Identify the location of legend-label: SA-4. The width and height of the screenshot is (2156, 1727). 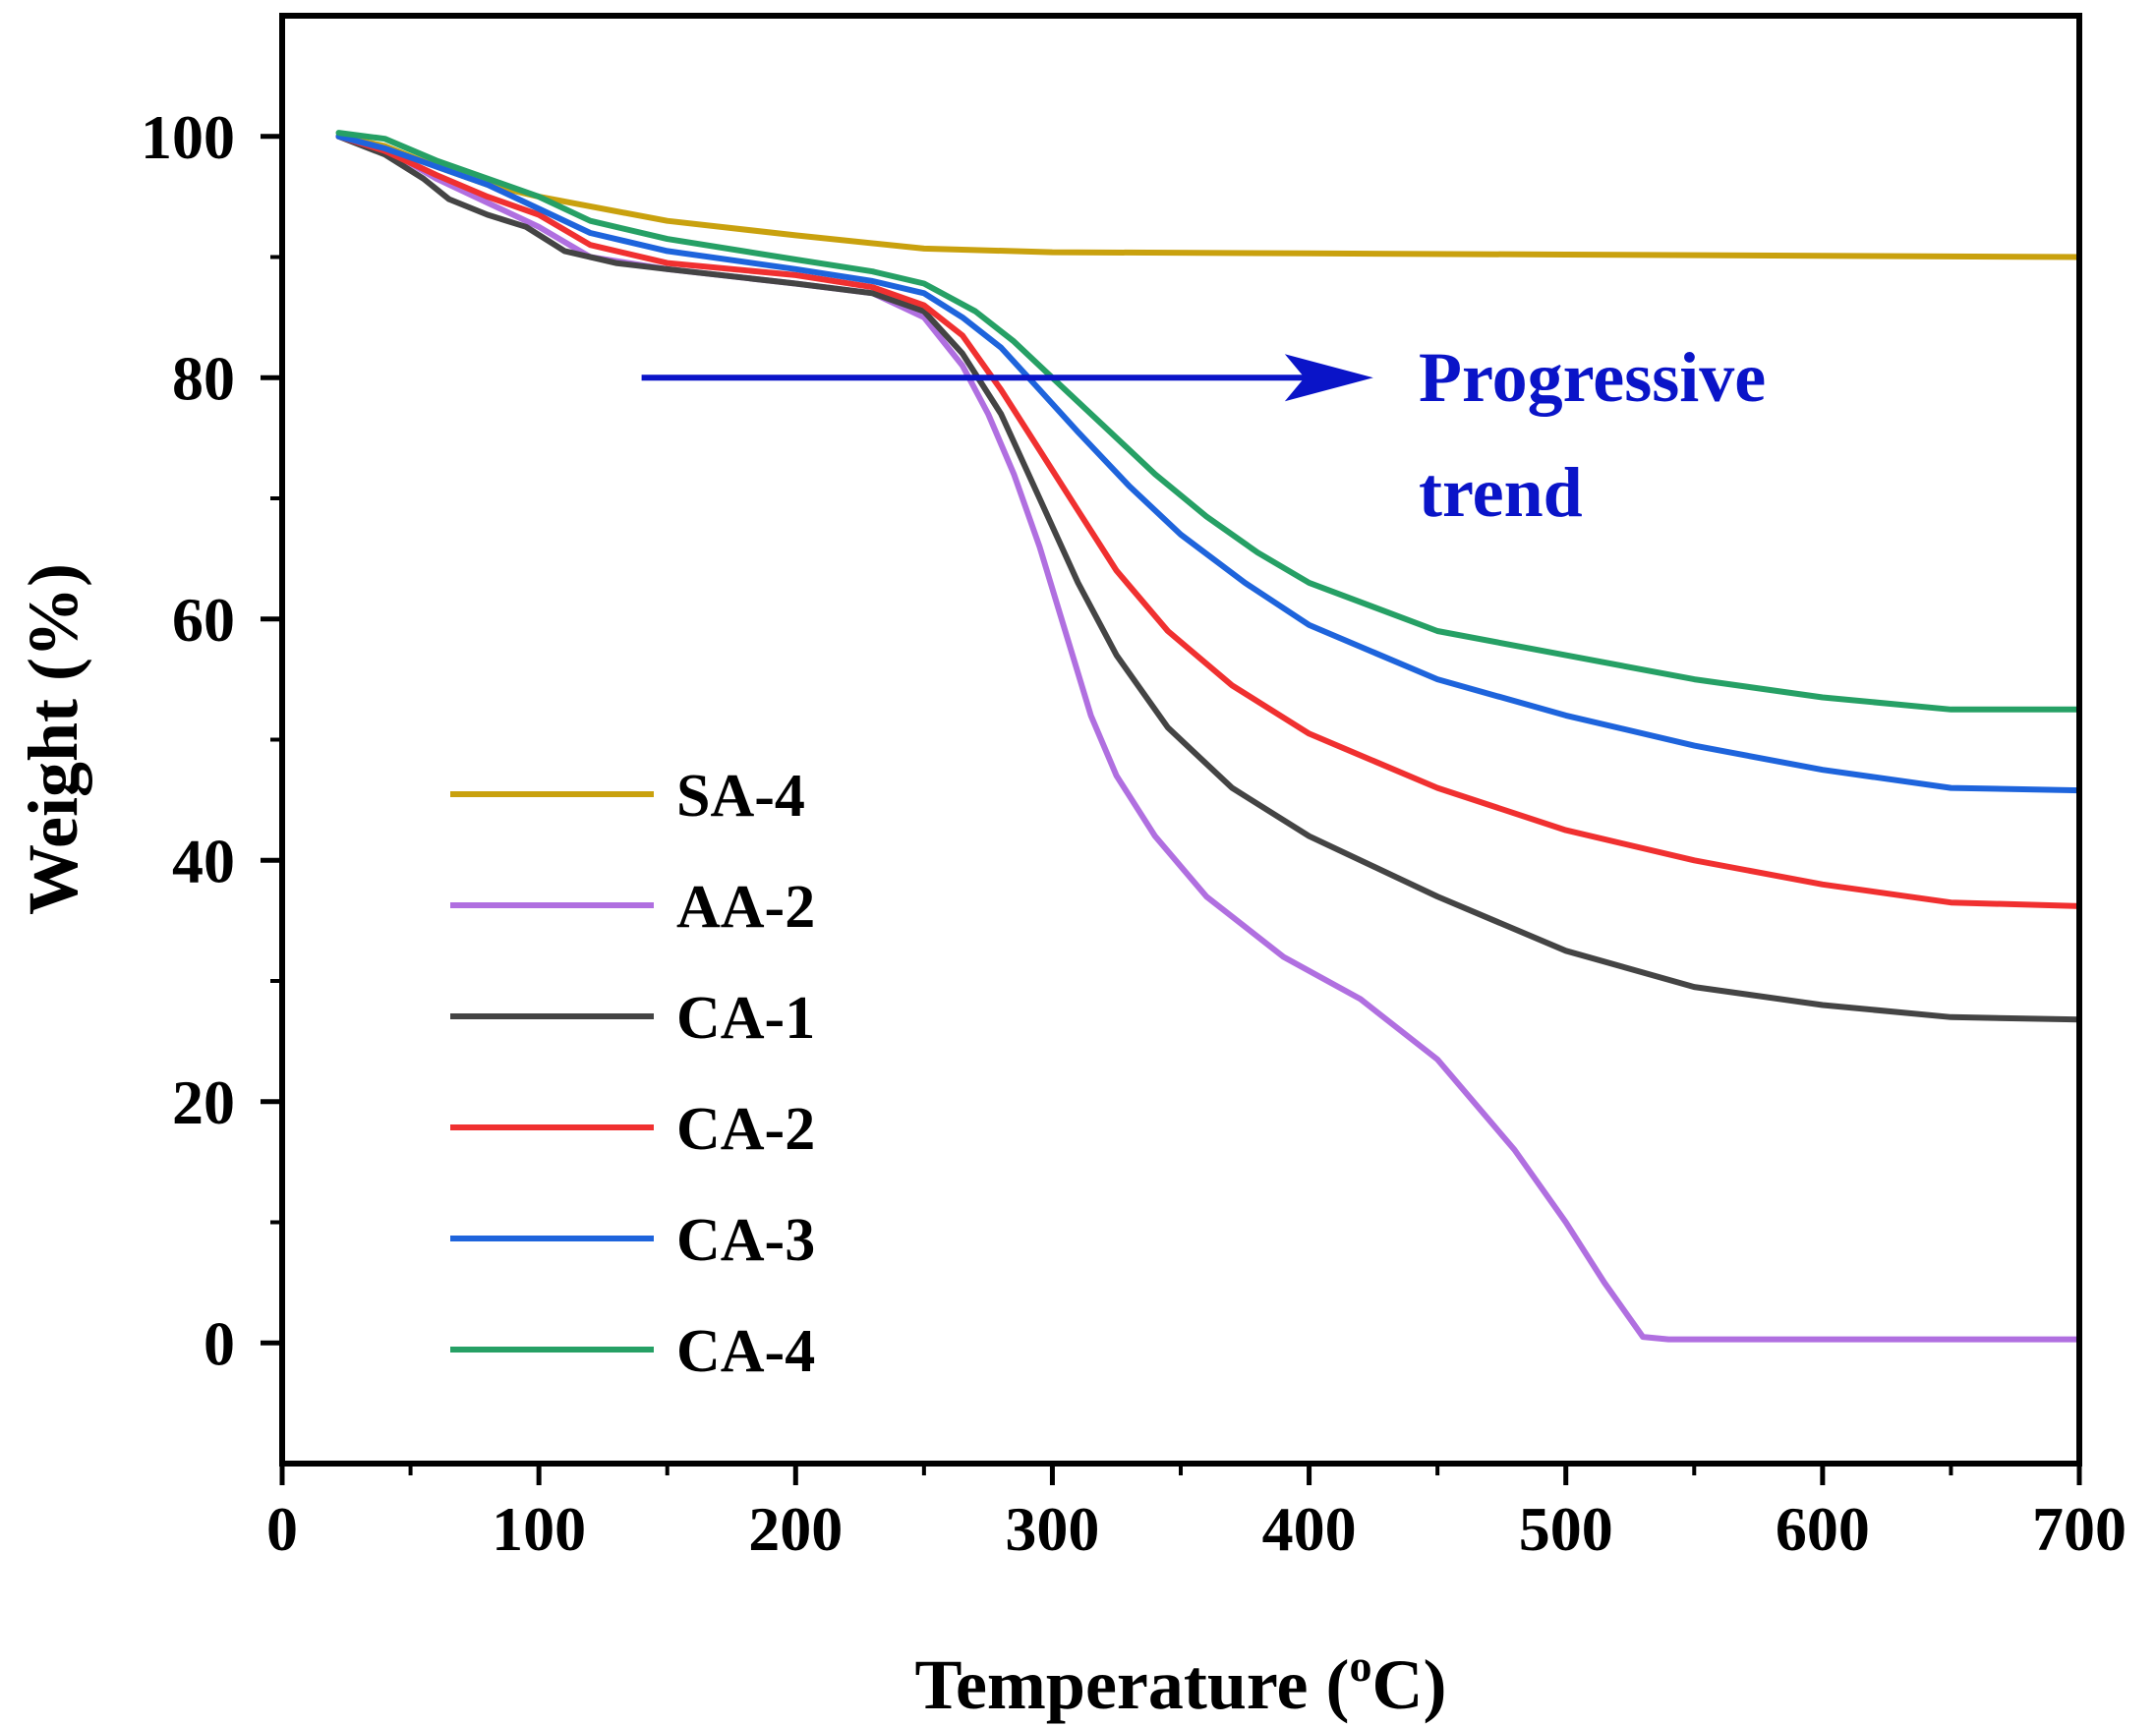
(740, 796).